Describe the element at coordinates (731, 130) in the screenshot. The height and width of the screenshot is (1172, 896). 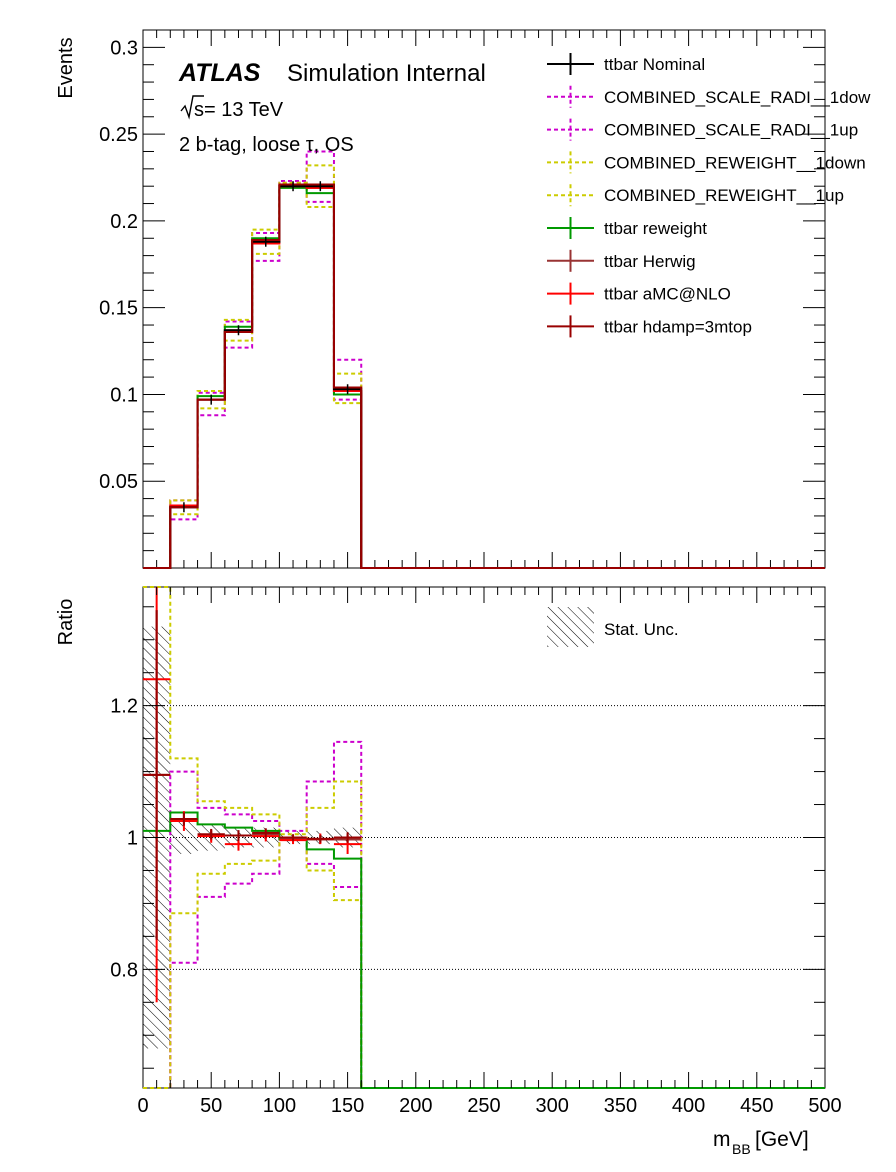
I see `legend-label: COMBINED_SCALE_RADI__1up` at that location.